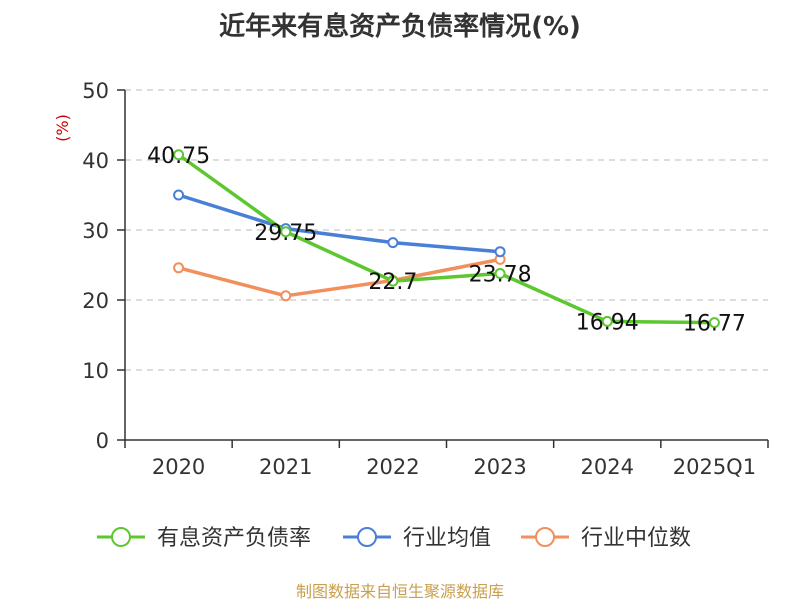 This screenshot has height=602, width=800. I want to click on legend-item-0: 有息资产负债率, so click(204, 538).